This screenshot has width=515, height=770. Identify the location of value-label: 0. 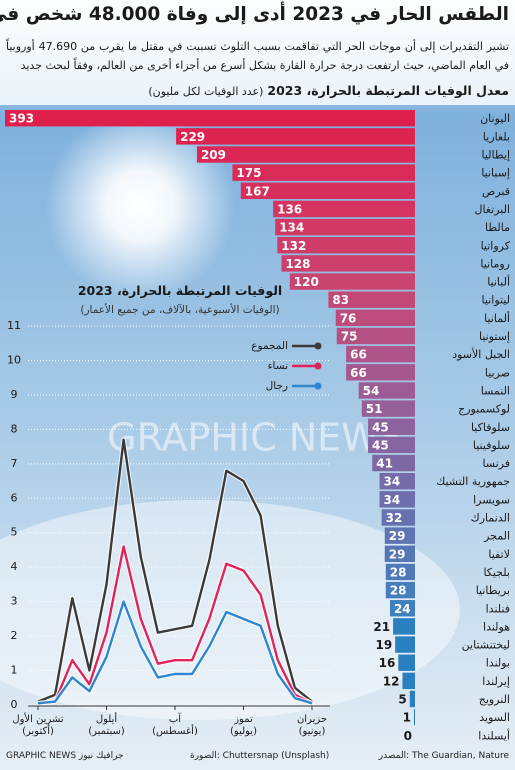
(408, 736).